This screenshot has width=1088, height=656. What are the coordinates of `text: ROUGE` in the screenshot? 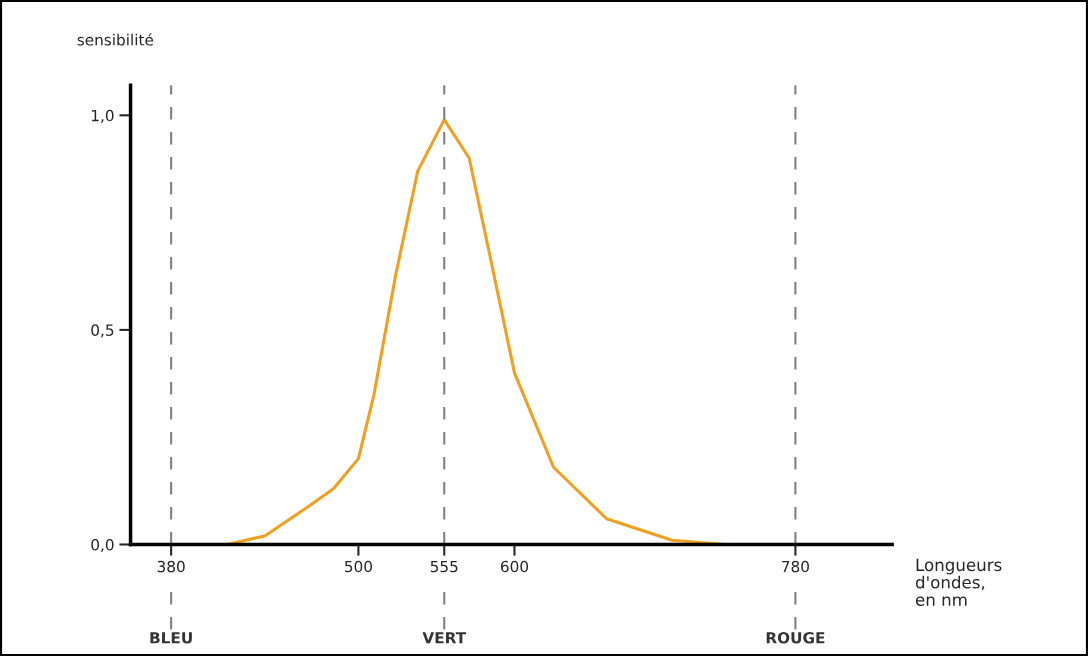 It's located at (795, 638).